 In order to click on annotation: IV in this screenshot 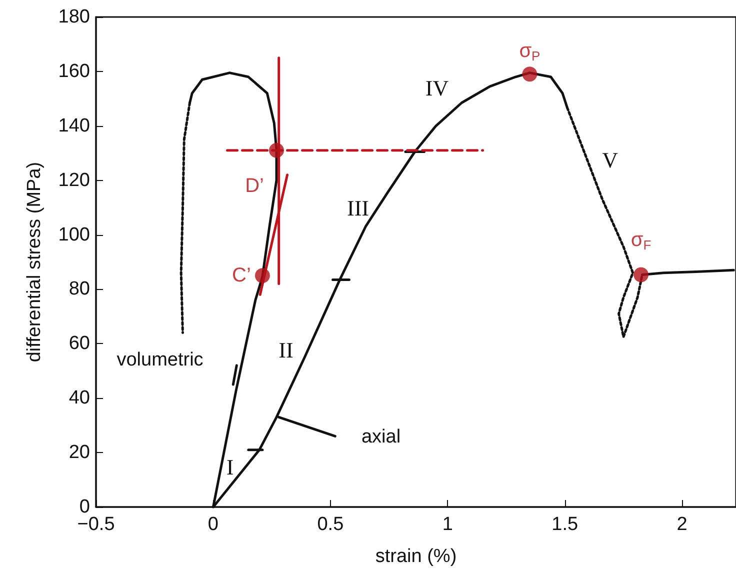, I will do `click(437, 88)`.